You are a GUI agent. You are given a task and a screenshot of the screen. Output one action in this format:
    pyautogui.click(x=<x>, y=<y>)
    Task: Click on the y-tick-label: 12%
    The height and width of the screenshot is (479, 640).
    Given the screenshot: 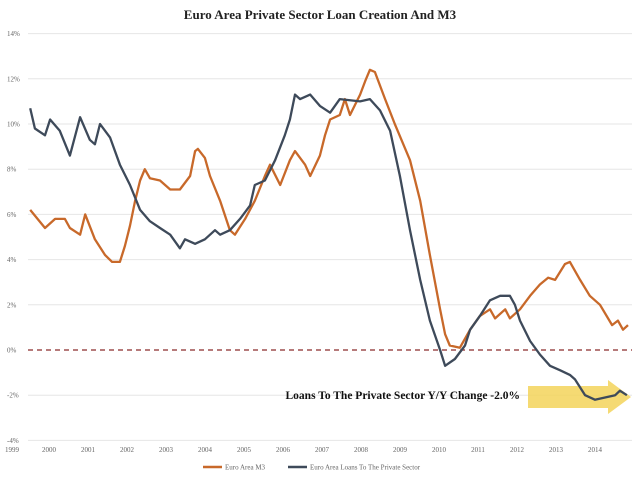 What is the action you would take?
    pyautogui.click(x=13, y=79)
    